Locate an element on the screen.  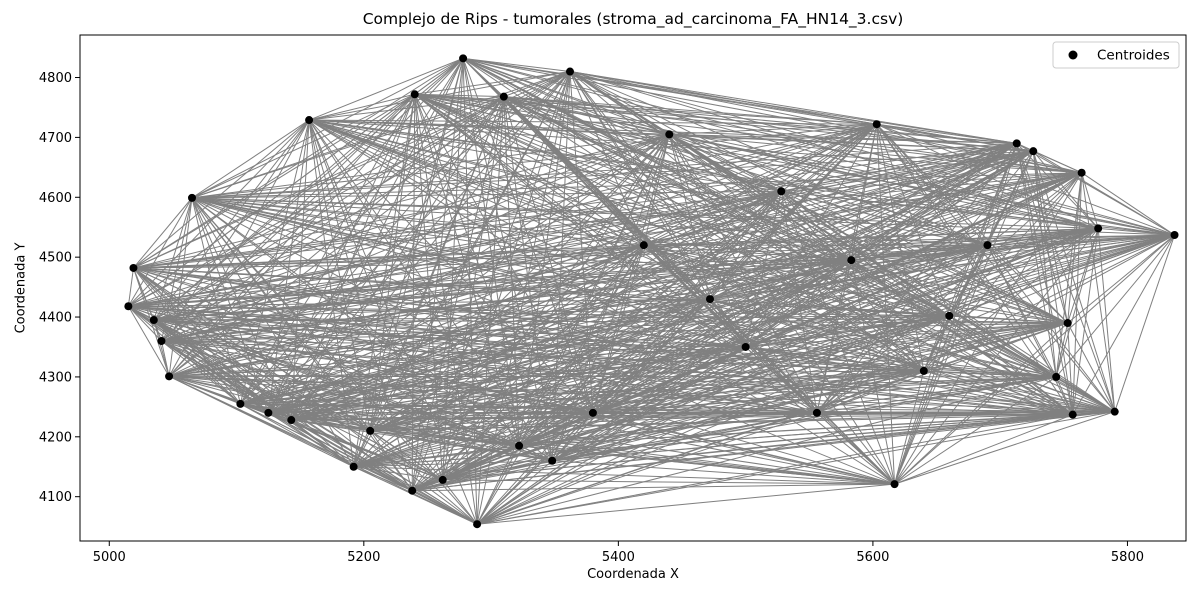
legend: Centroides is located at coordinates (1116, 55).